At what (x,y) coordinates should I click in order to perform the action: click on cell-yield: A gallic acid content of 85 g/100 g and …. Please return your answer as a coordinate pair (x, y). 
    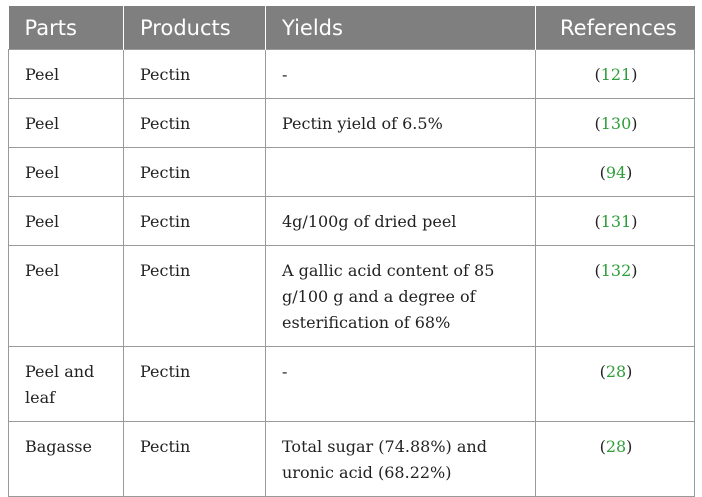
    Looking at the image, I should click on (400, 296).